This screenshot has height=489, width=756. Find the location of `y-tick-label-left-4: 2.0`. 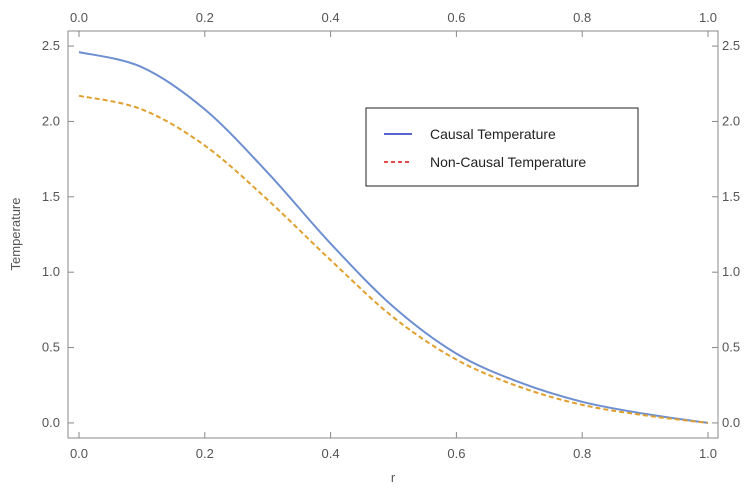

y-tick-label-left-4: 2.0 is located at coordinates (51, 120).